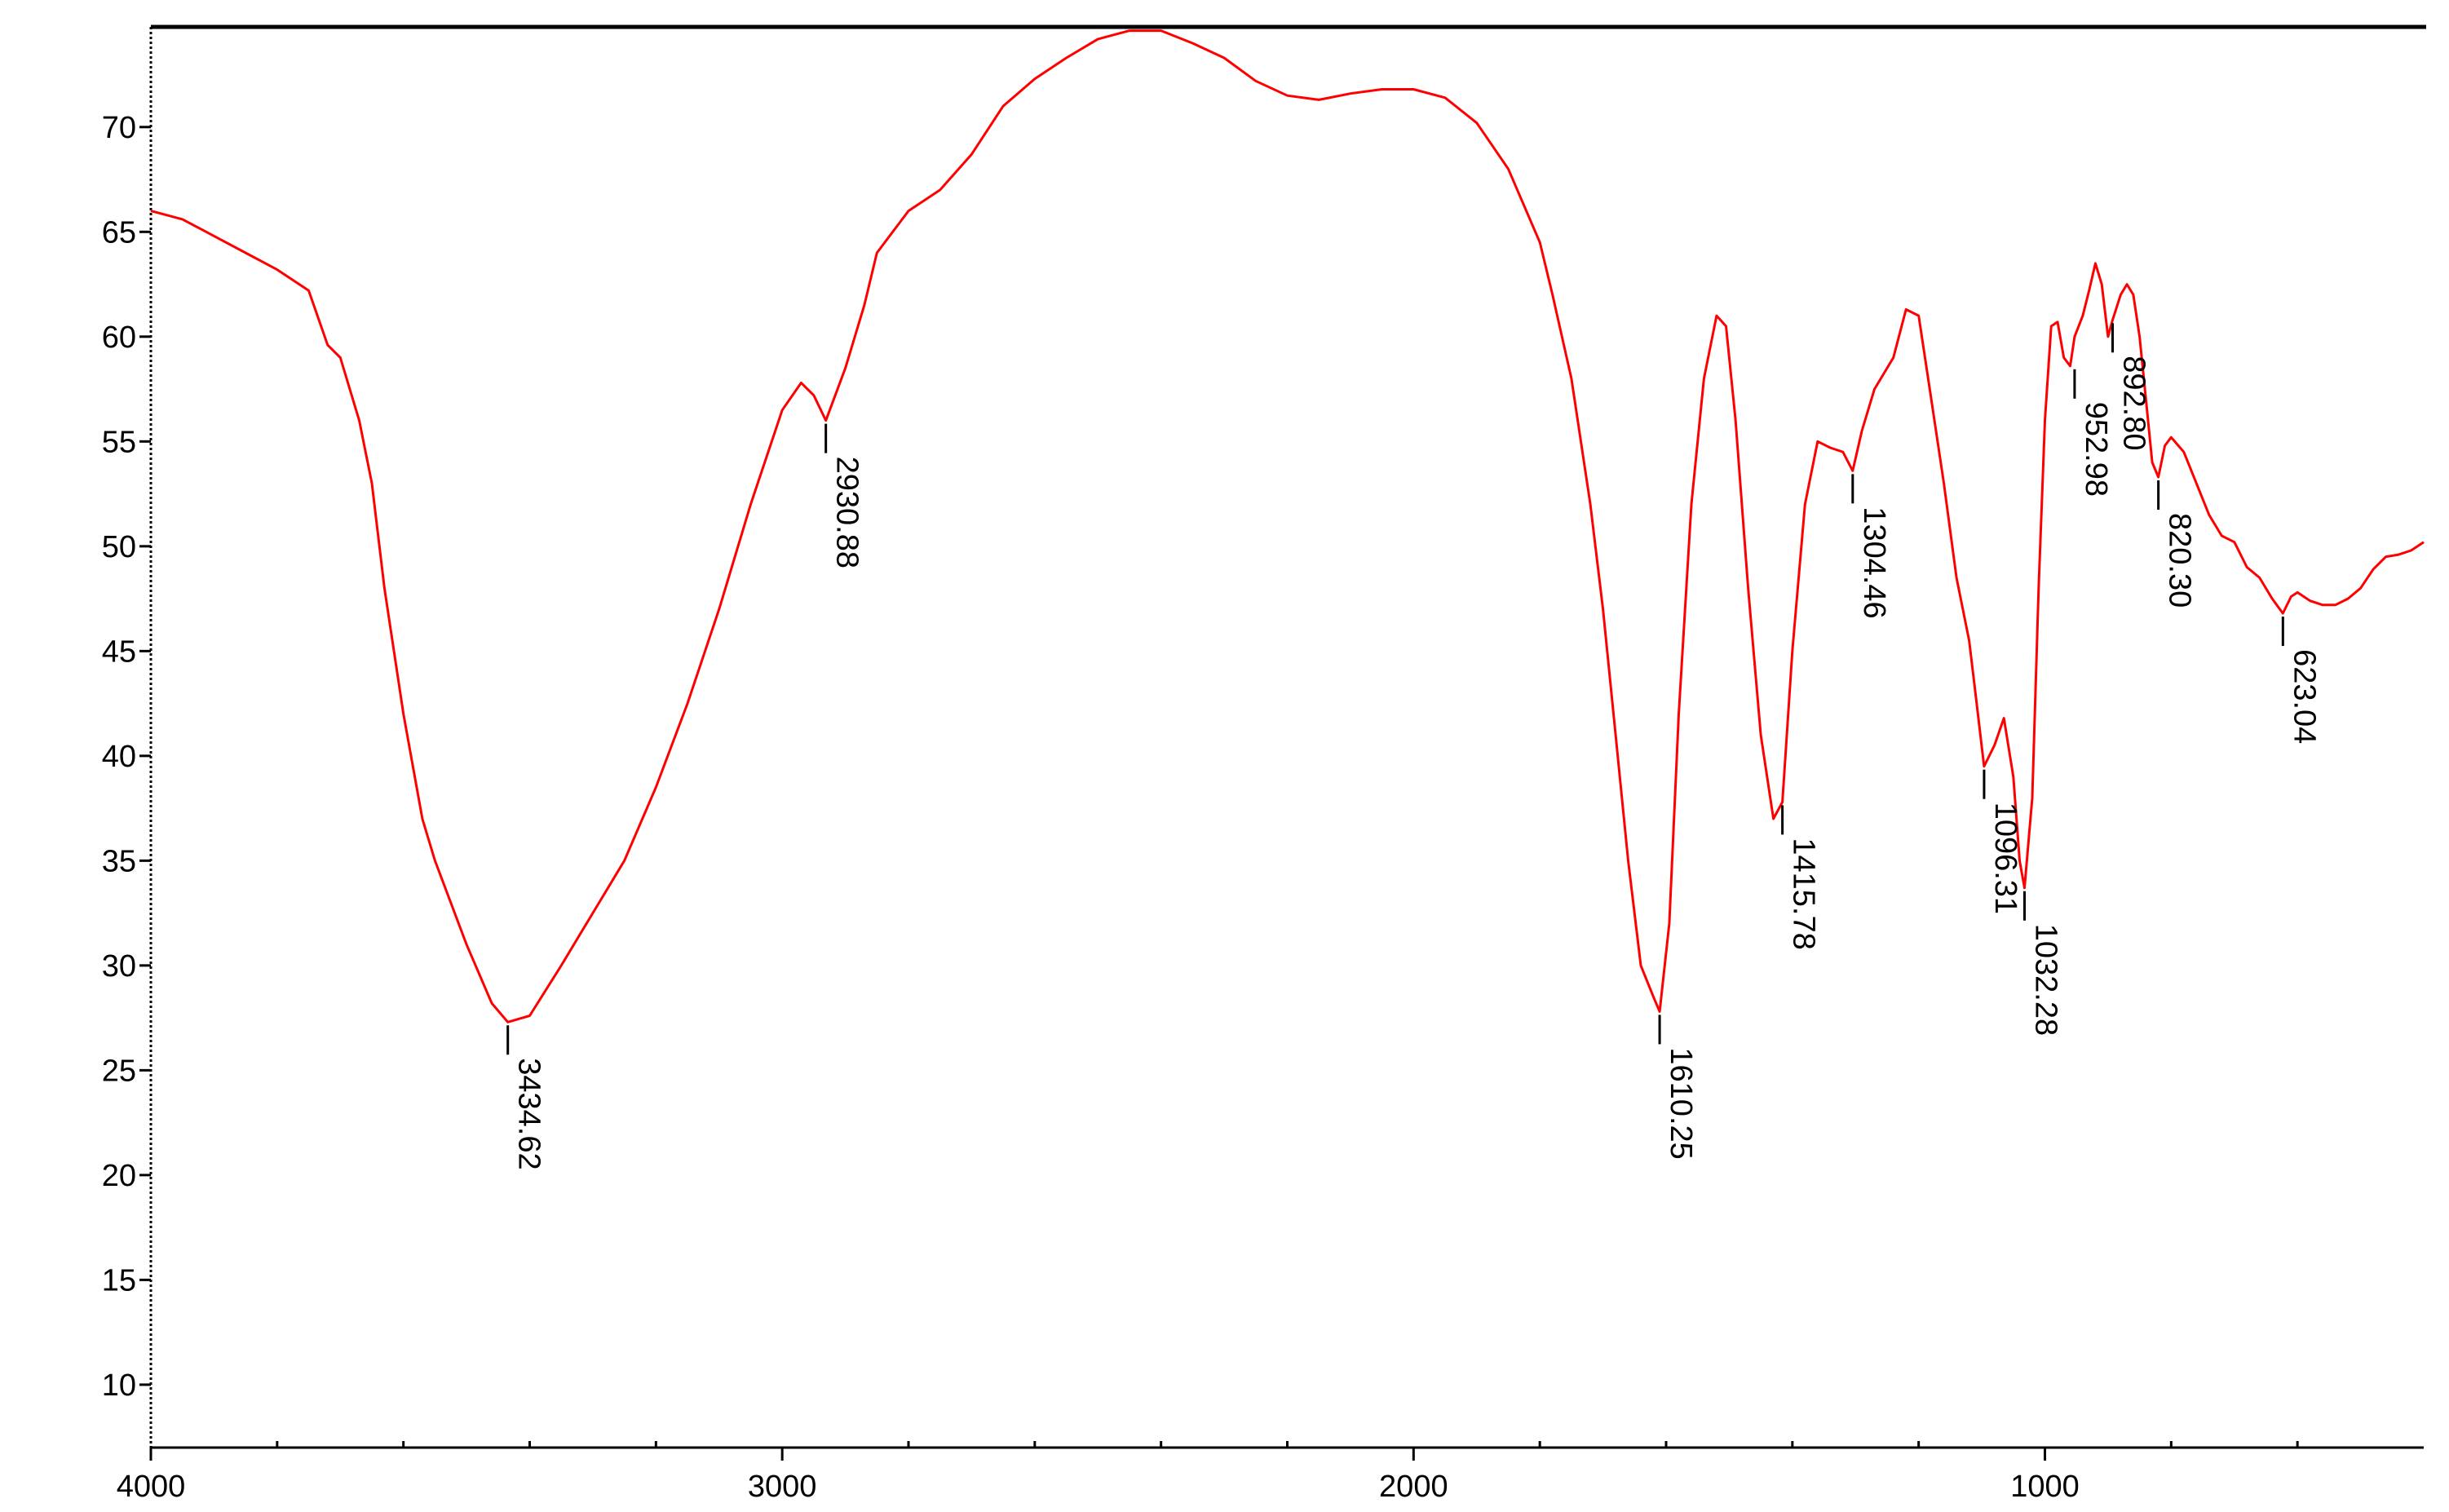 This screenshot has width=2449, height=1512. I want to click on peak-label: 3434.62, so click(529, 1113).